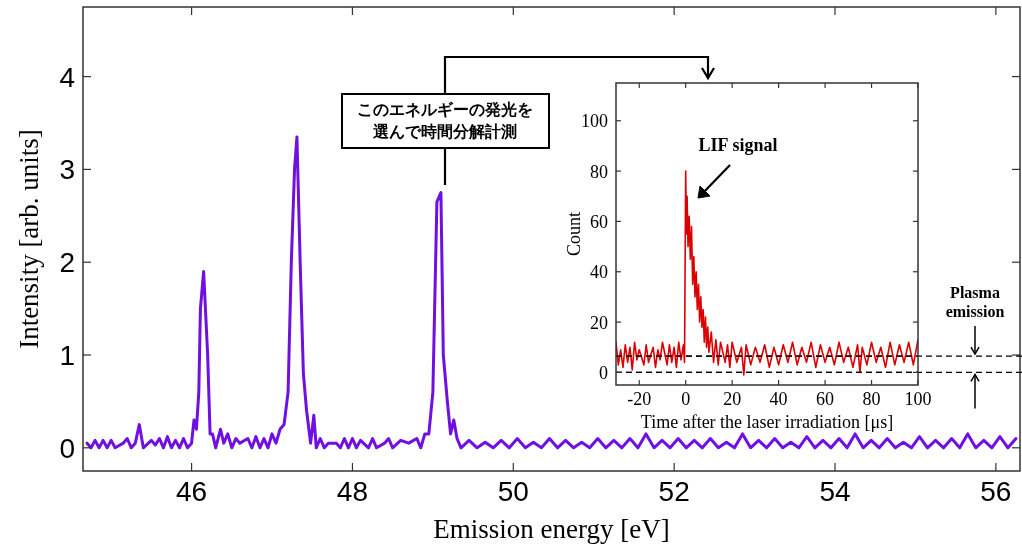 The height and width of the screenshot is (549, 1022). I want to click on y-tick-label: 40, so click(599, 272).